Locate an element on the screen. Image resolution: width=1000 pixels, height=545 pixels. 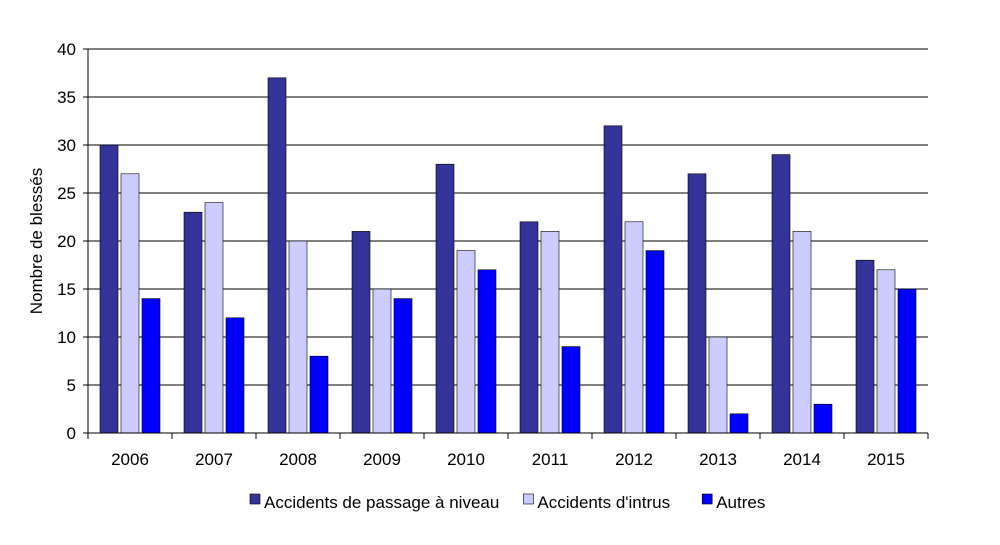
x-tick-label: 2014 is located at coordinates (802, 459).